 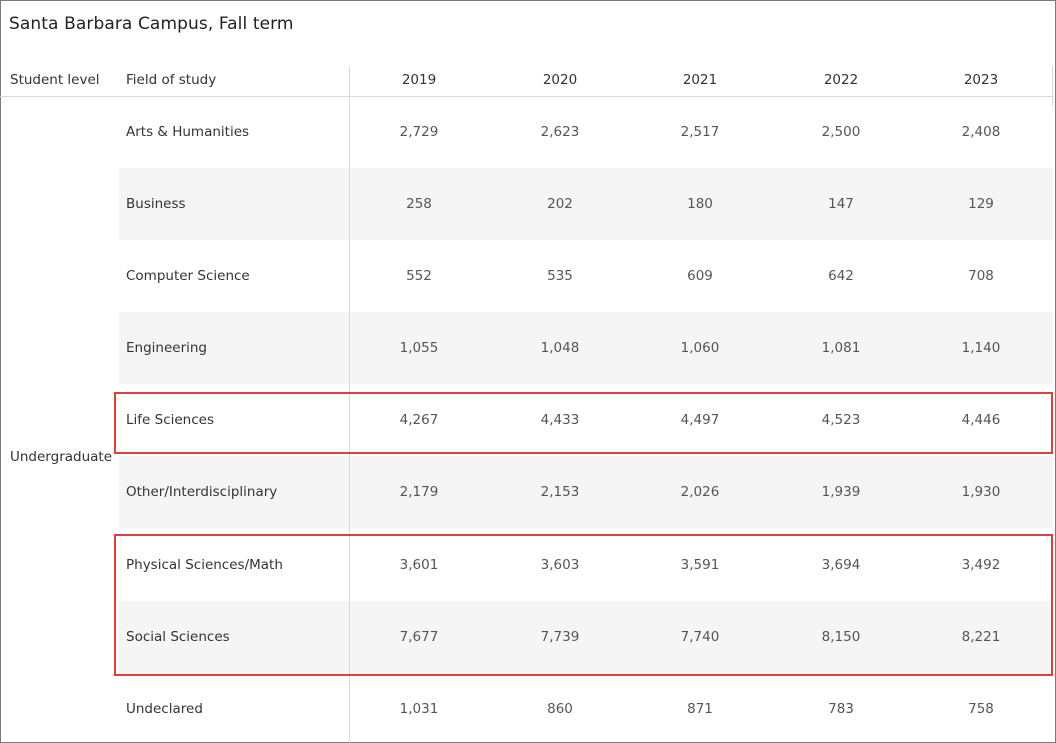 What do you see at coordinates (841, 348) in the screenshot?
I see `cell-value: 1,081` at bounding box center [841, 348].